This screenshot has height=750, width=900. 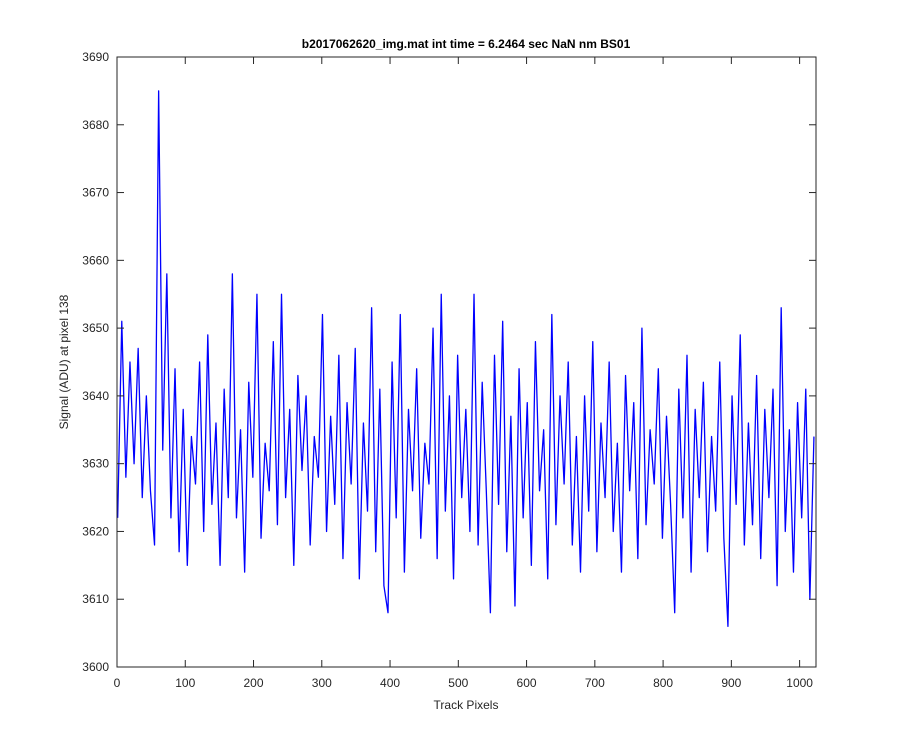 What do you see at coordinates (185, 683) in the screenshot?
I see `x-tick-label: 100` at bounding box center [185, 683].